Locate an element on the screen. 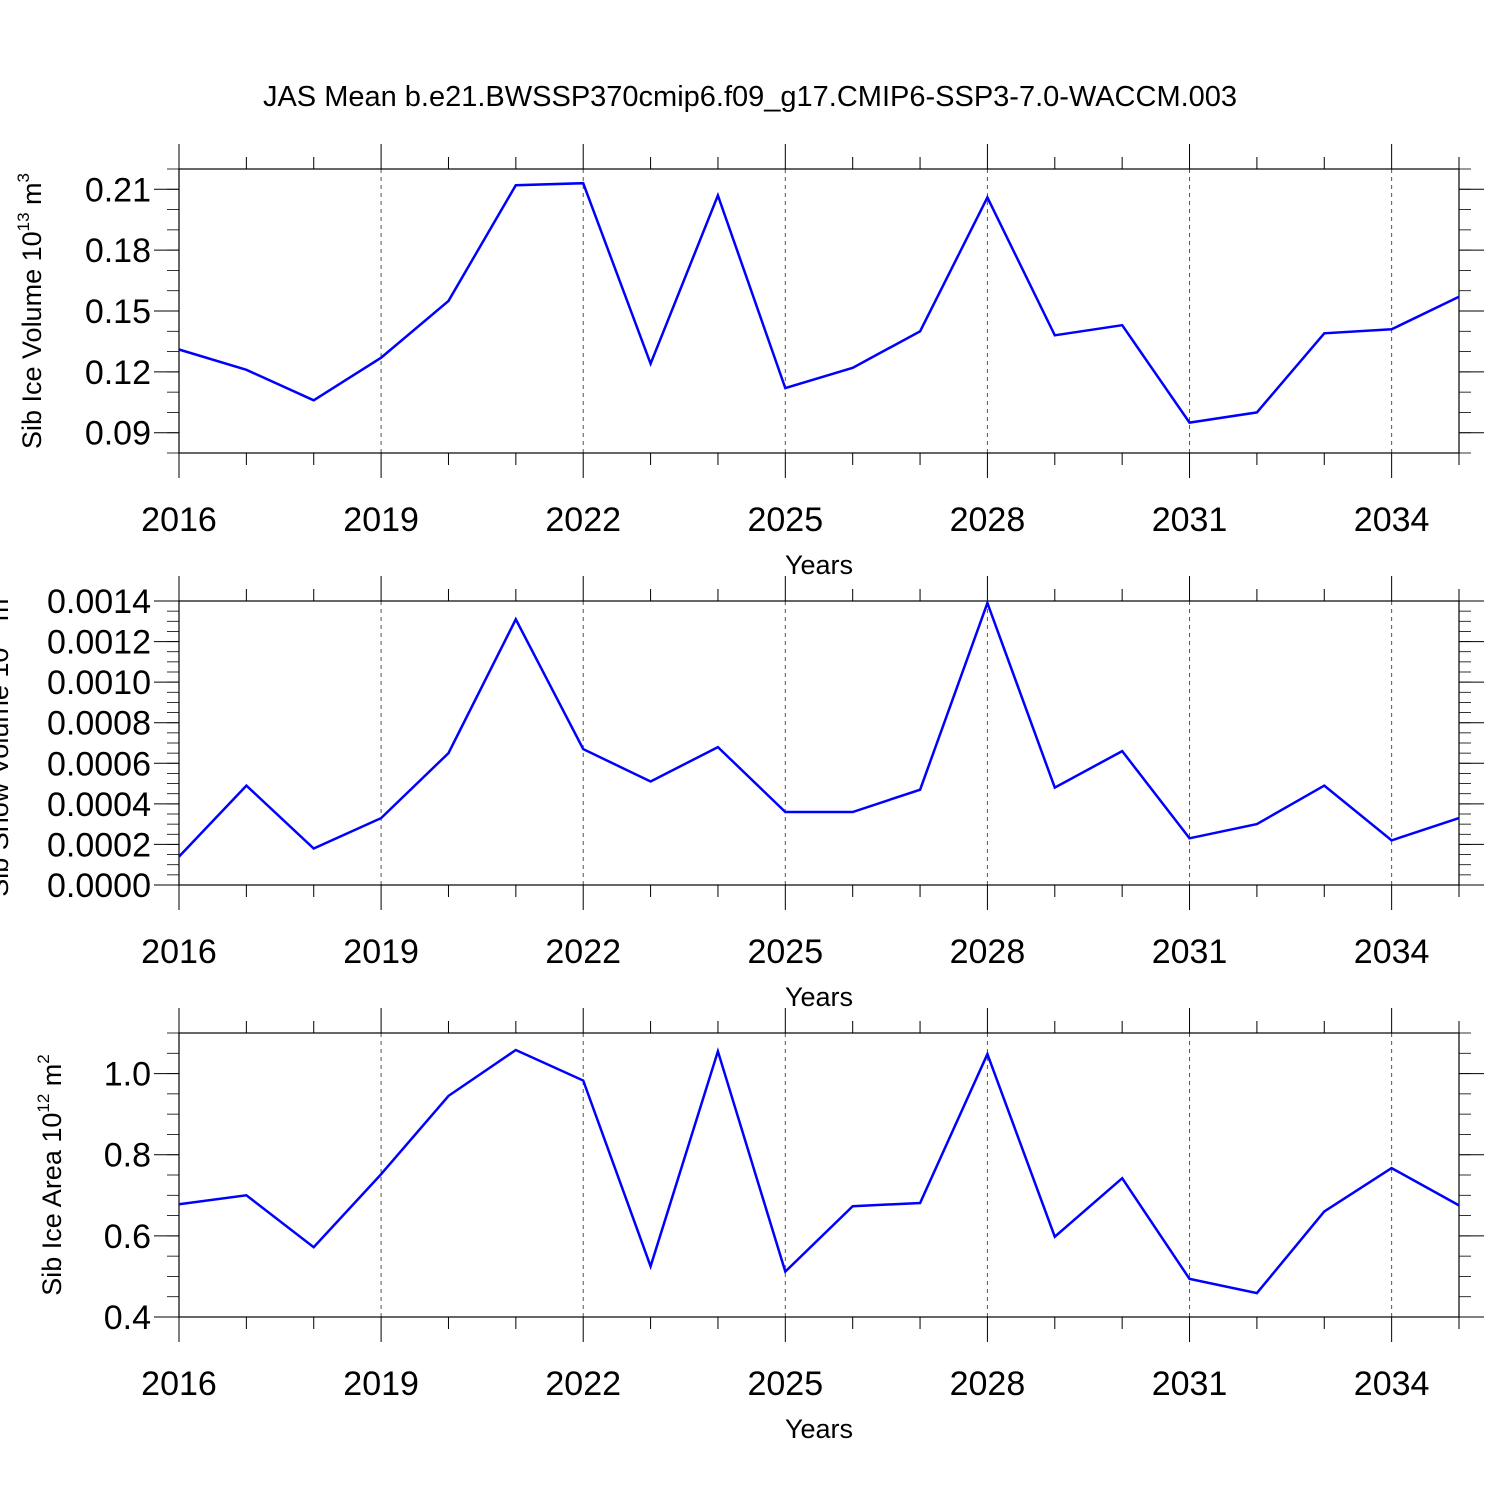 This screenshot has width=1500, height=1500. y-tick-label: 0.0006 is located at coordinates (99, 764).